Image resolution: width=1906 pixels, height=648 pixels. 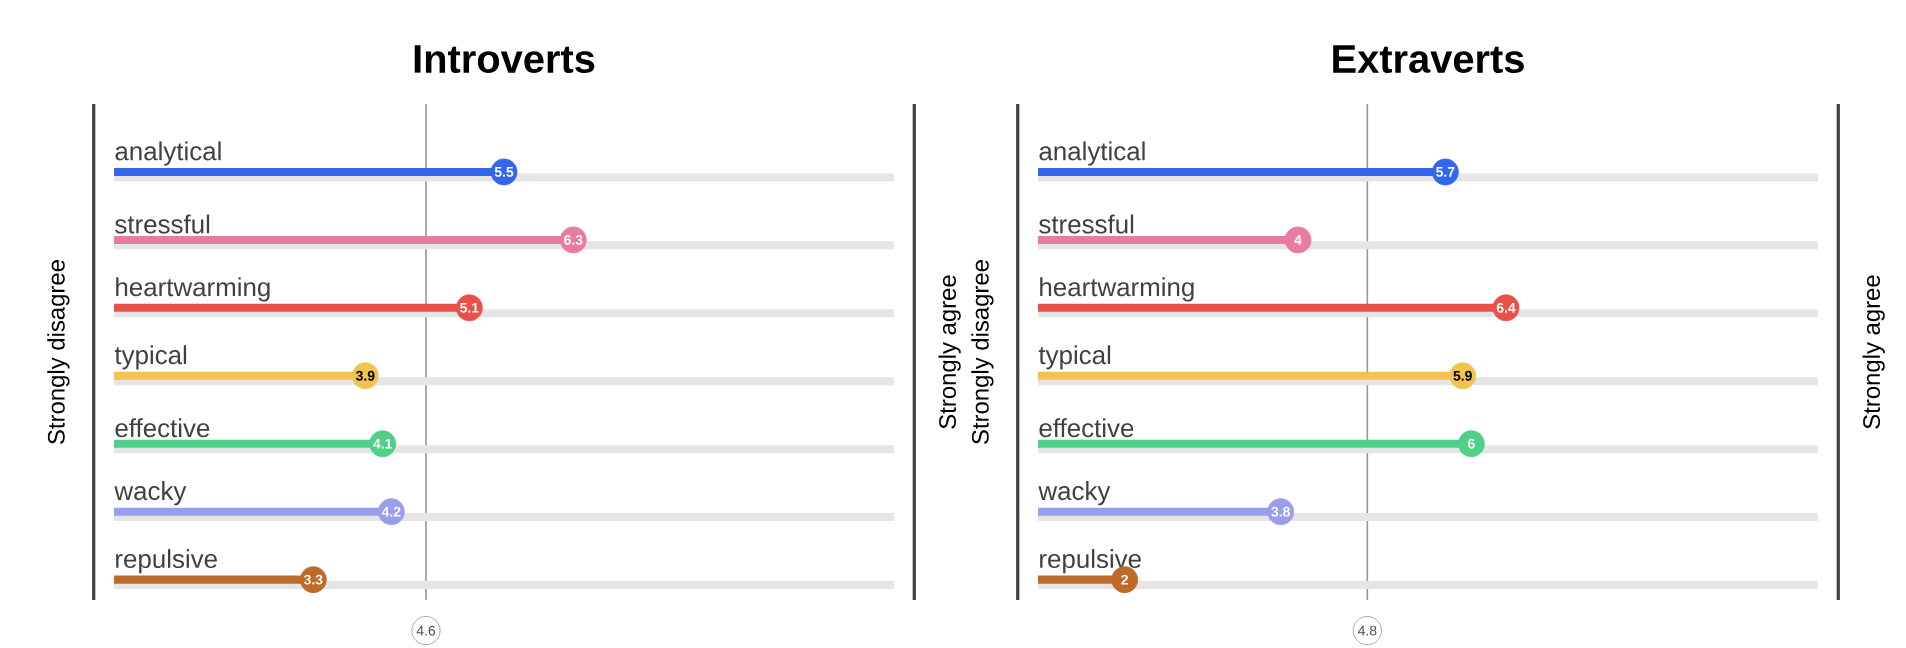 I want to click on chart-title: Extraverts, so click(x=1428, y=59).